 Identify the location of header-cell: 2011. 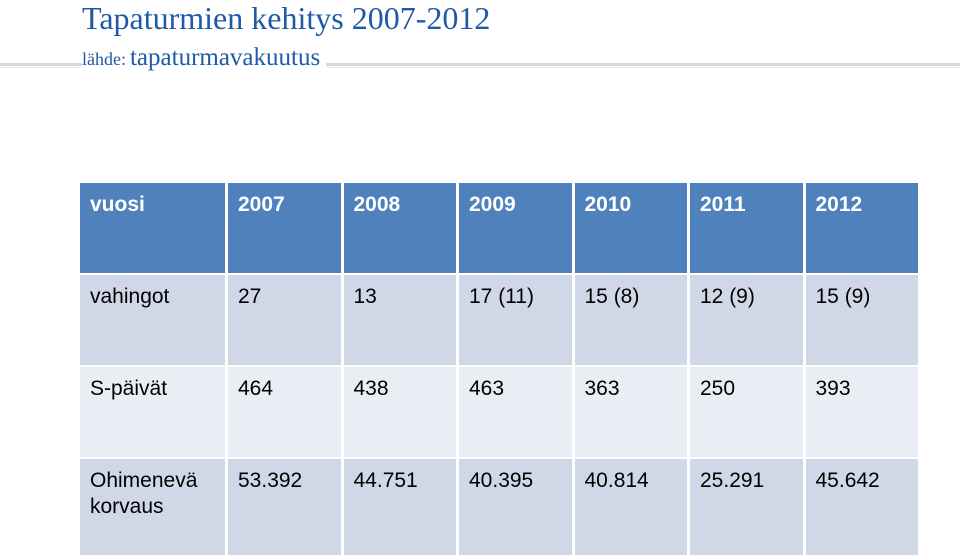
(746, 228).